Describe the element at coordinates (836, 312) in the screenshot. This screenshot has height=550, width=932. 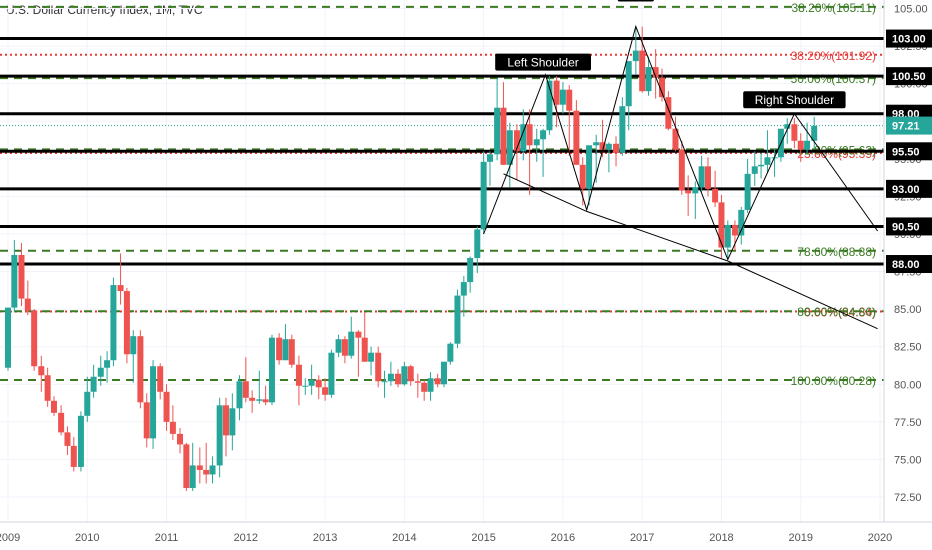
I see `fib-level-label: 88.60%(84.86)` at that location.